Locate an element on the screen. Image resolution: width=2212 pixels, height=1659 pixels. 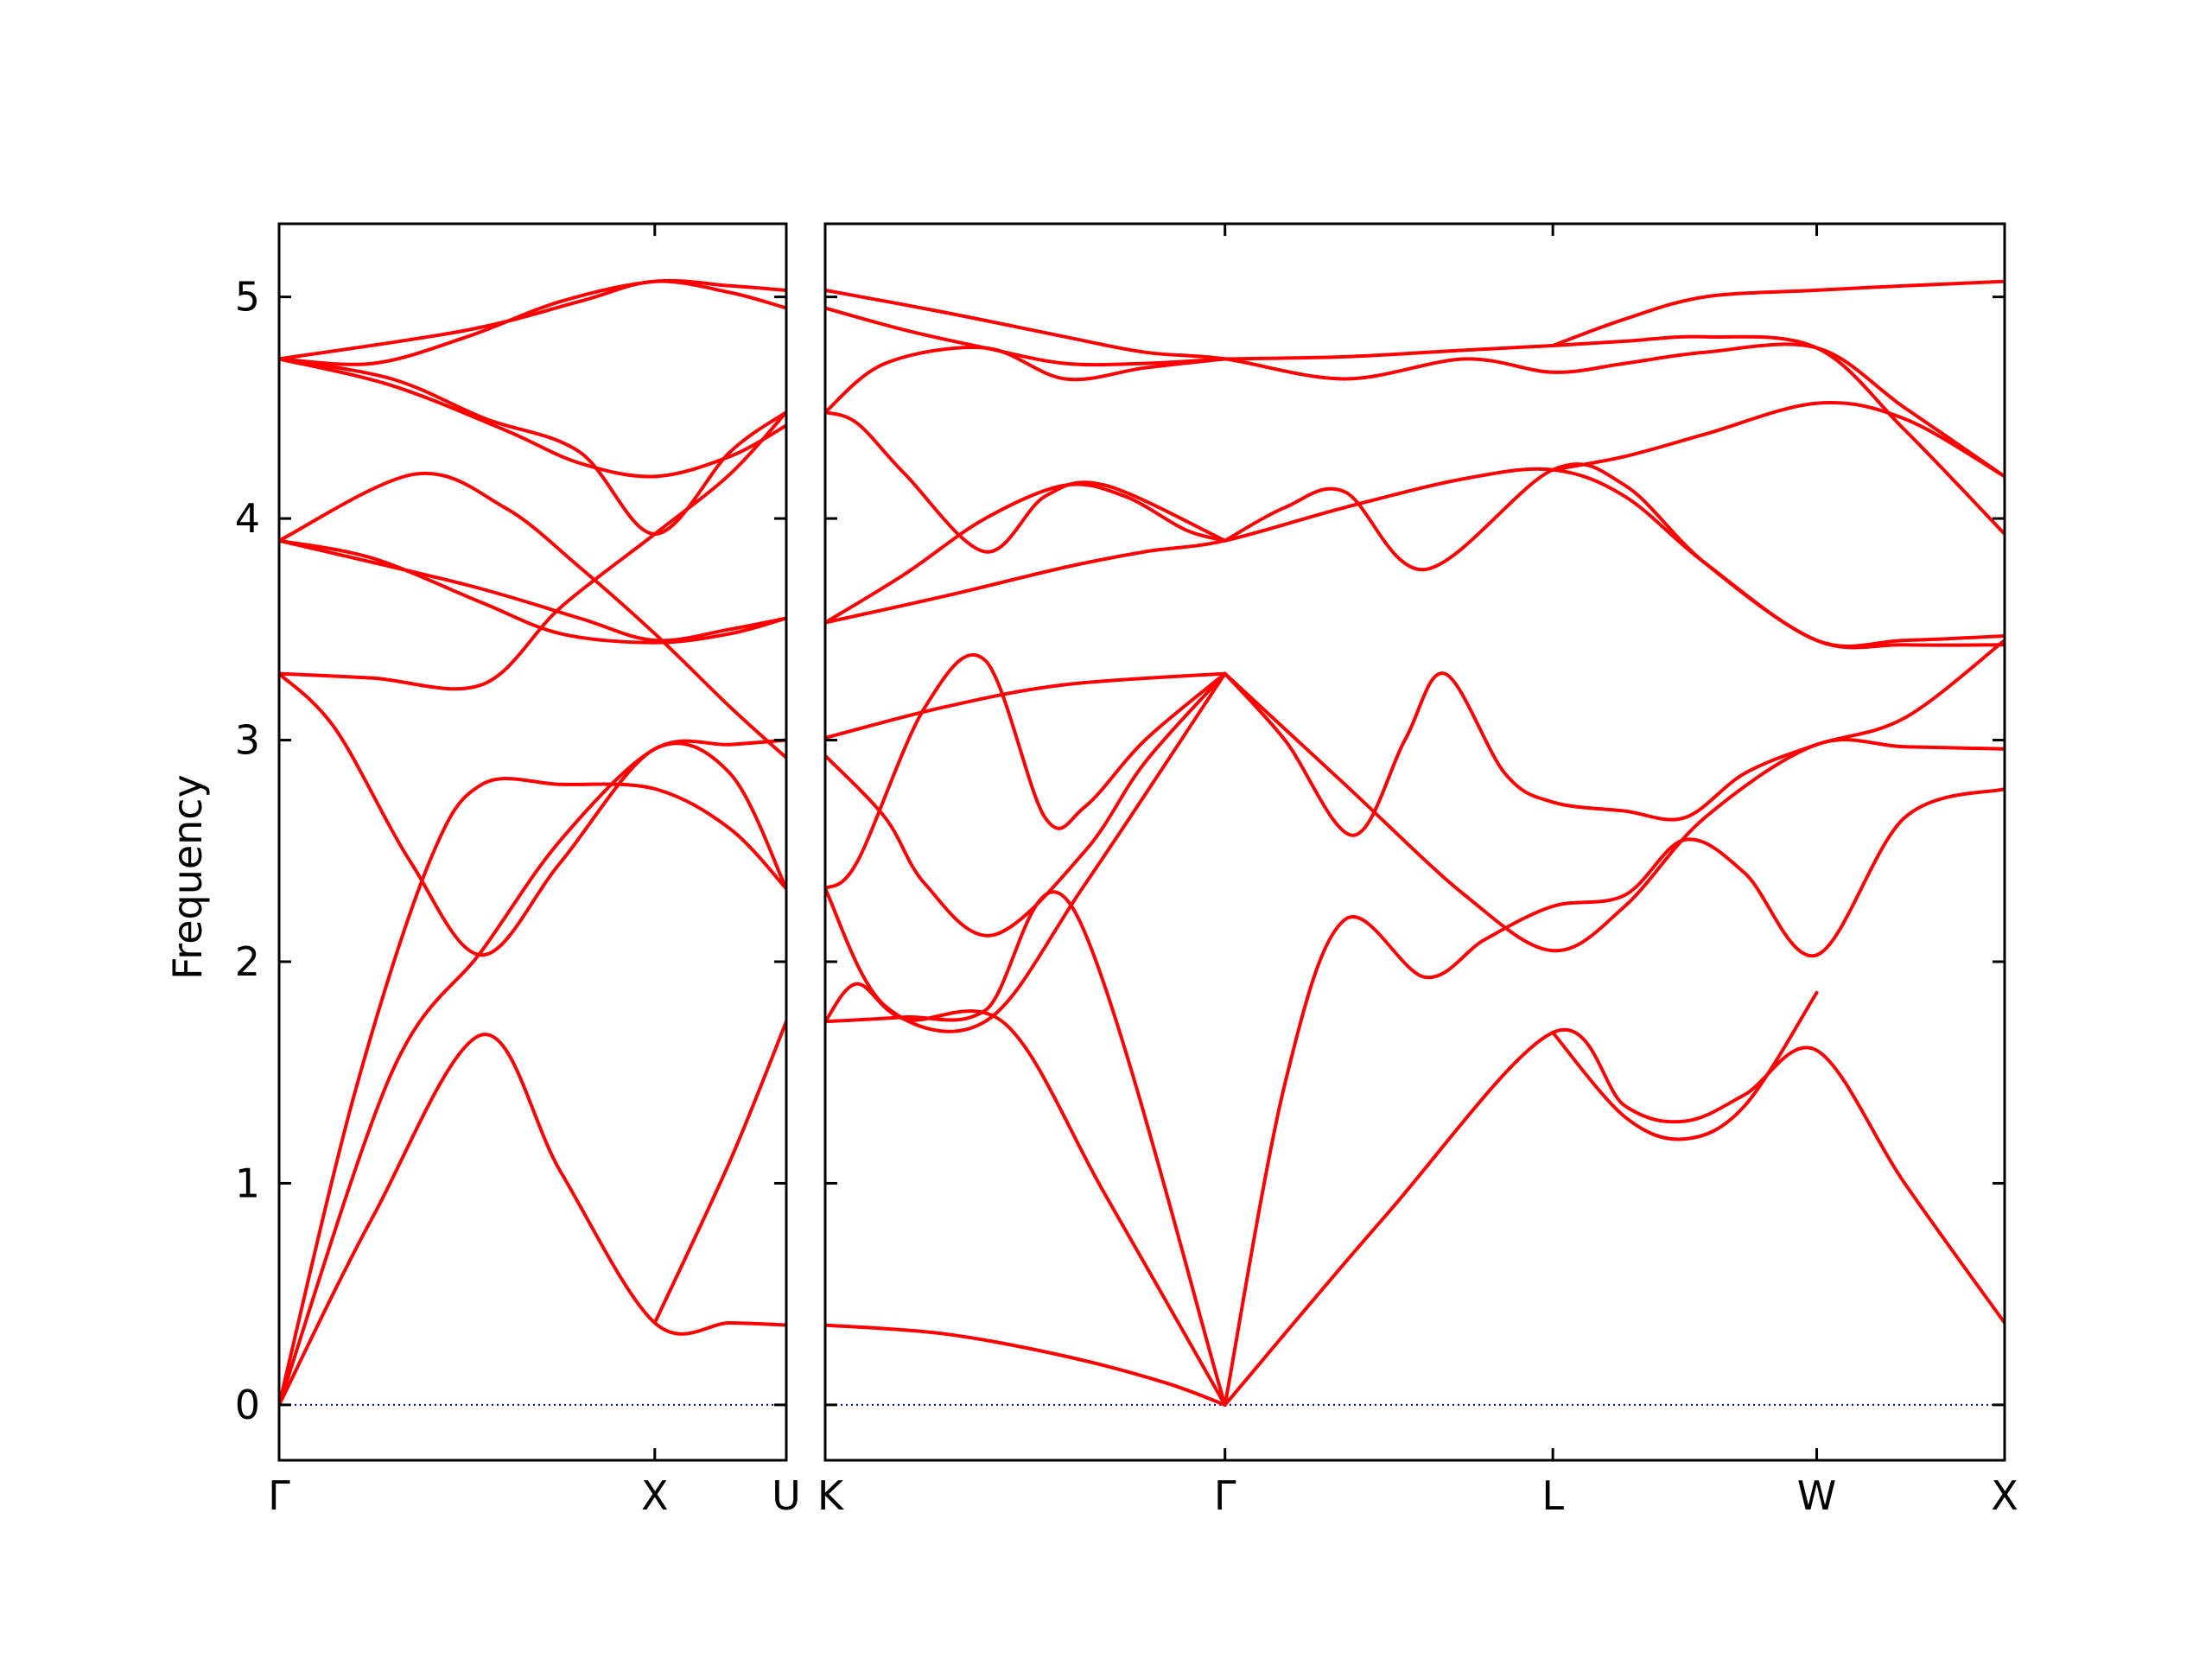
x-tick-label: L is located at coordinates (1552, 1495).